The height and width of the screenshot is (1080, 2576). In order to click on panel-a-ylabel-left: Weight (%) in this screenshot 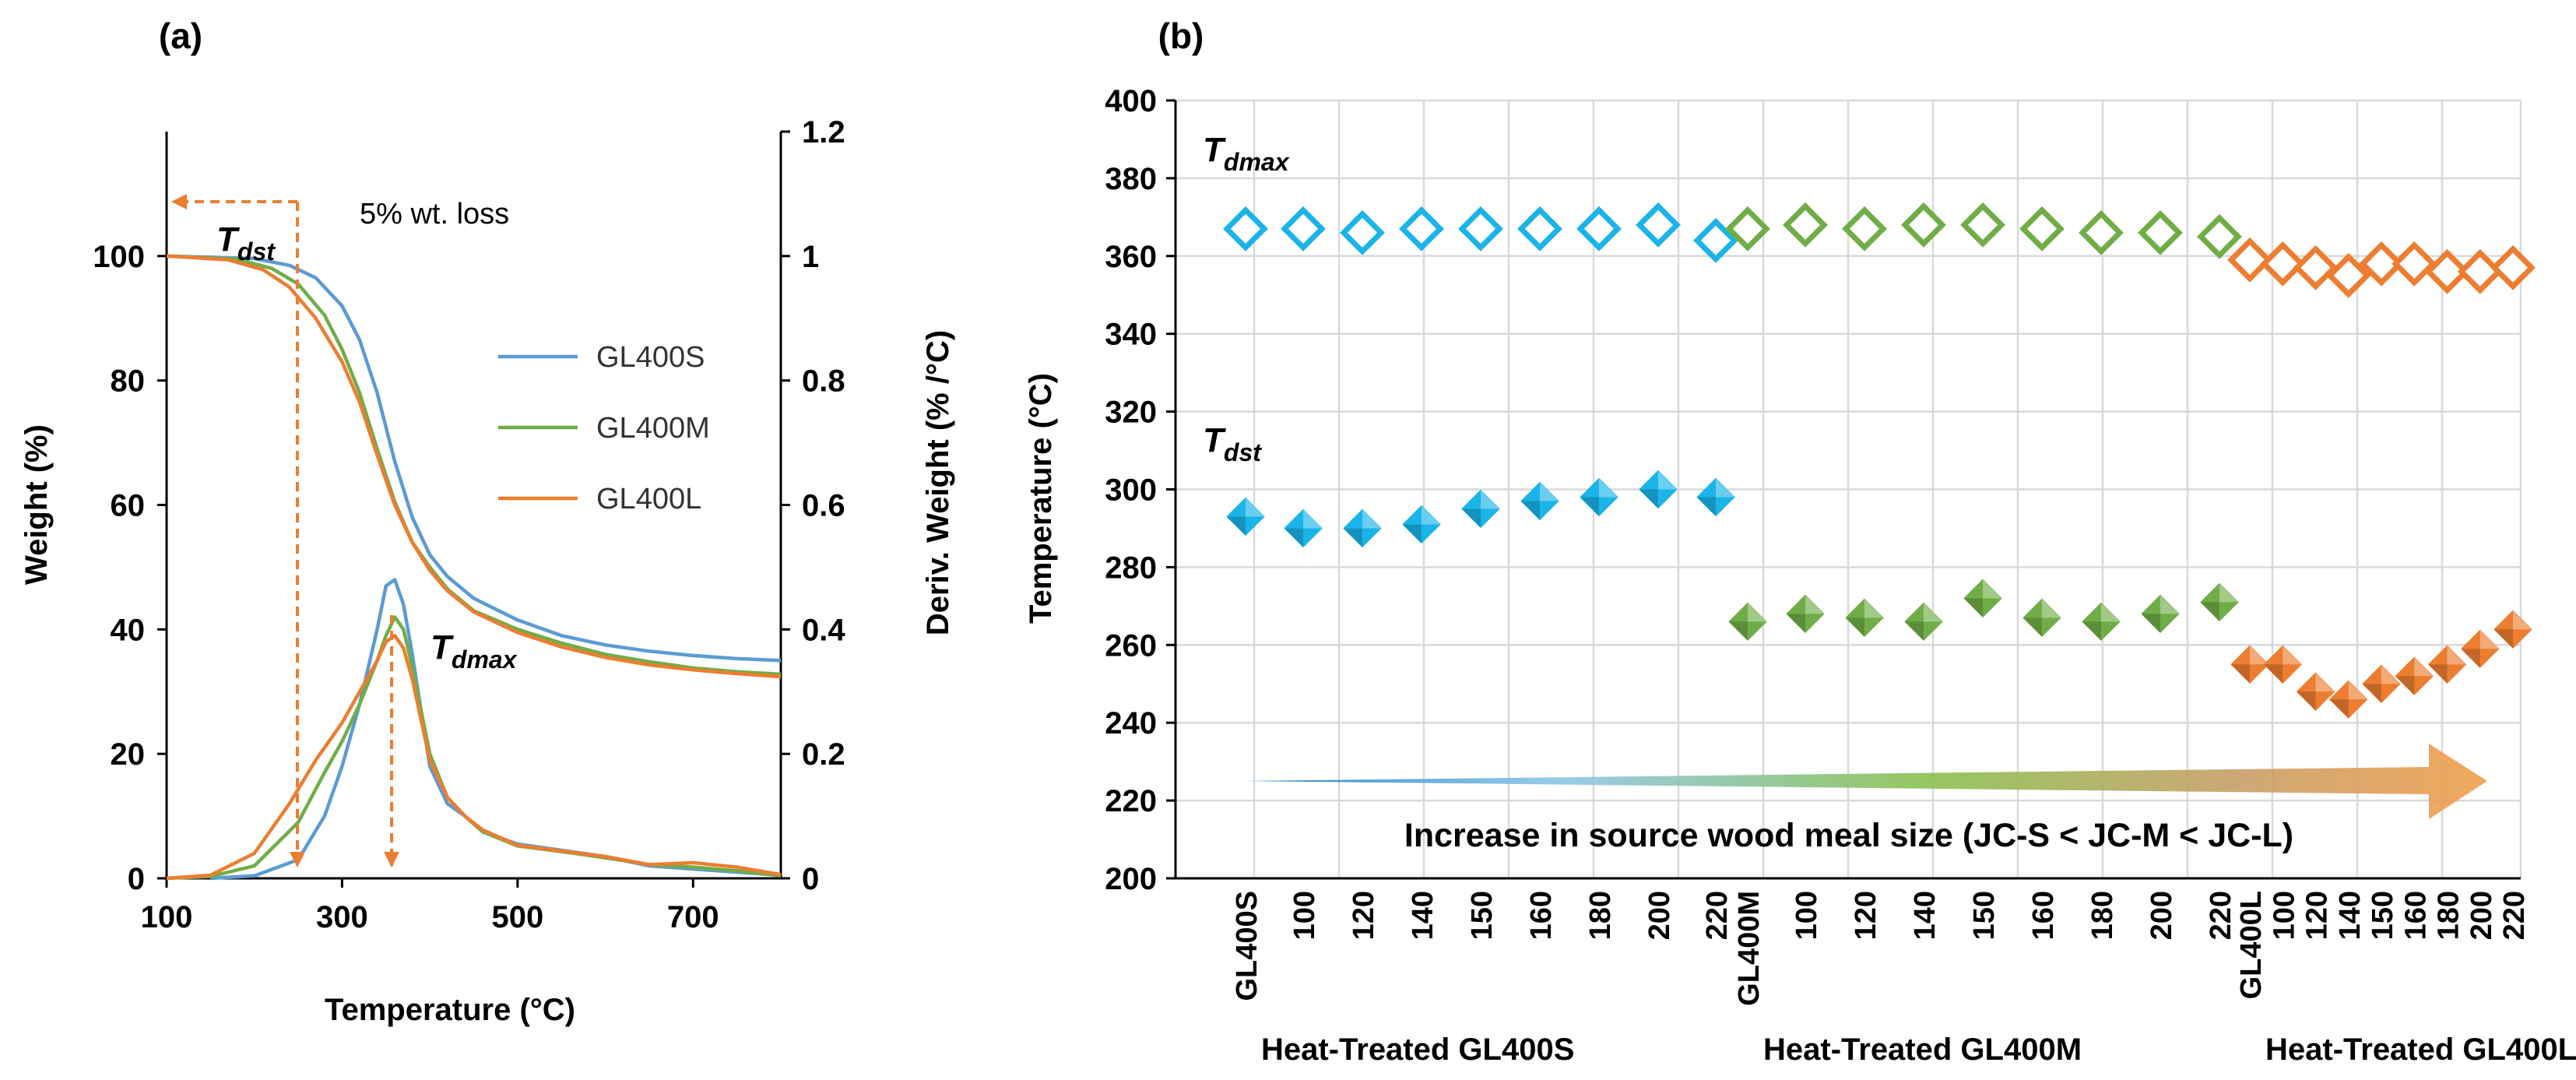, I will do `click(36, 504)`.